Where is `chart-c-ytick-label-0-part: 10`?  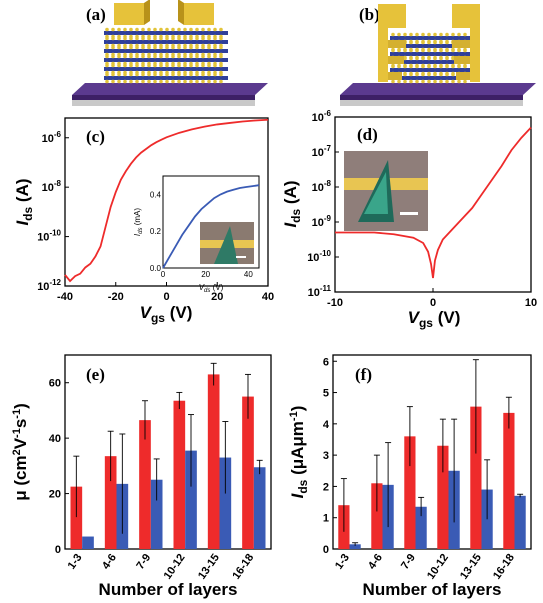 chart-c-ytick-label-0-part: 10 is located at coordinates (43, 287).